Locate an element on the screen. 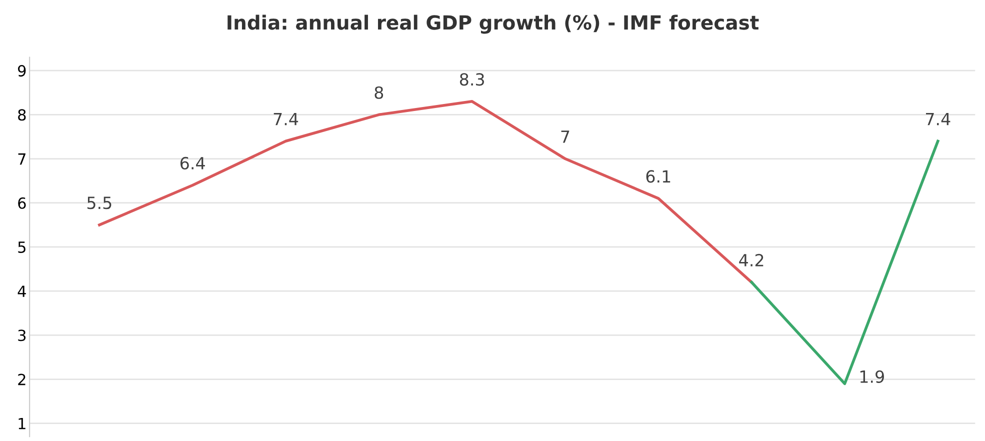 This screenshot has width=985, height=441. y-tick-label: 1 is located at coordinates (22, 424).